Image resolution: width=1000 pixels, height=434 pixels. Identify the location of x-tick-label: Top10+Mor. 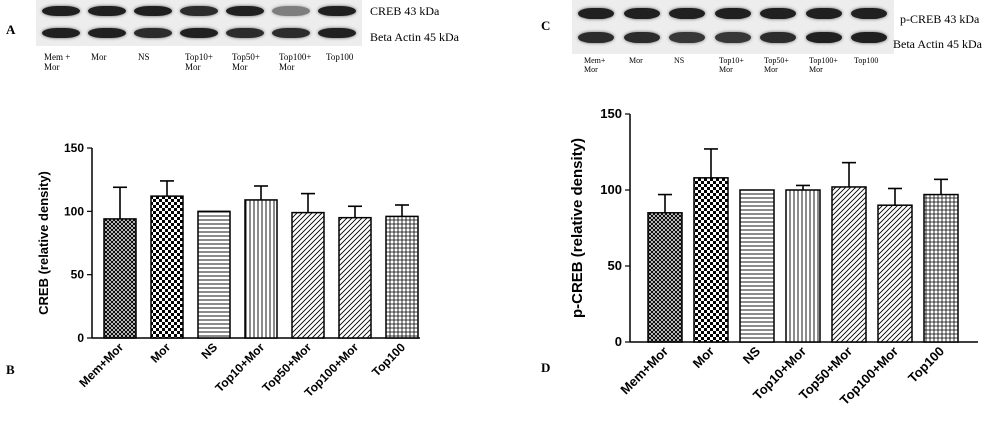
(239, 367).